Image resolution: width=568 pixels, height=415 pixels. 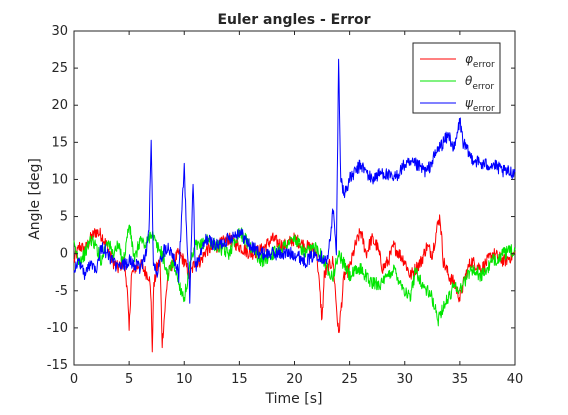 I want to click on y-tick-label: 0, so click(x=64, y=254).